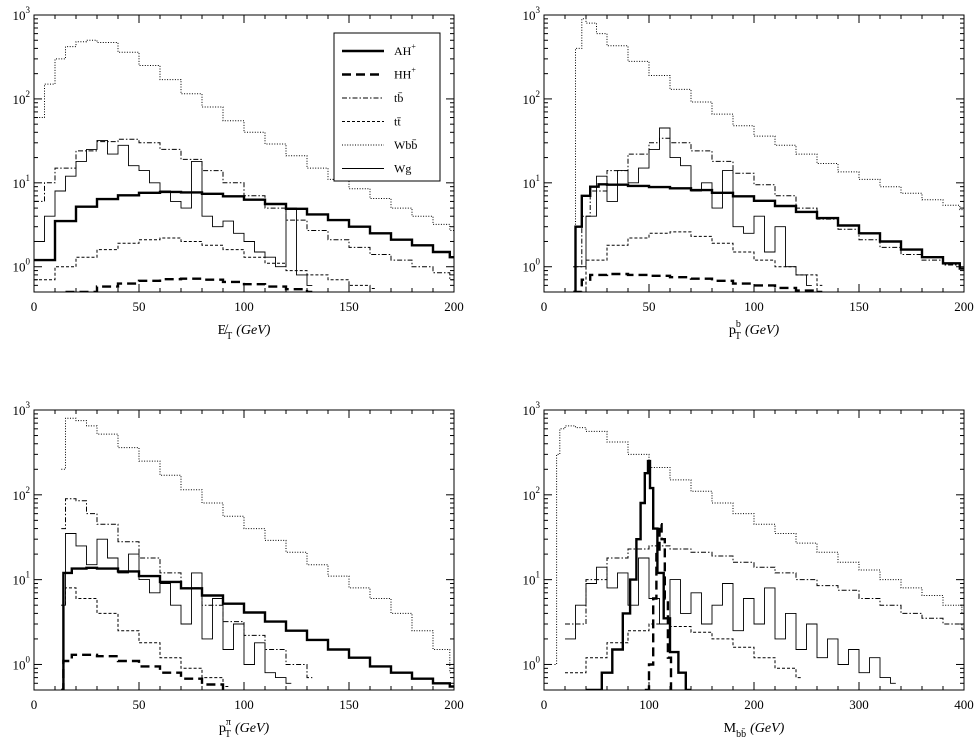 The width and height of the screenshot is (978, 742). Describe the element at coordinates (402, 169) in the screenshot. I see `legend-label: Wg` at that location.